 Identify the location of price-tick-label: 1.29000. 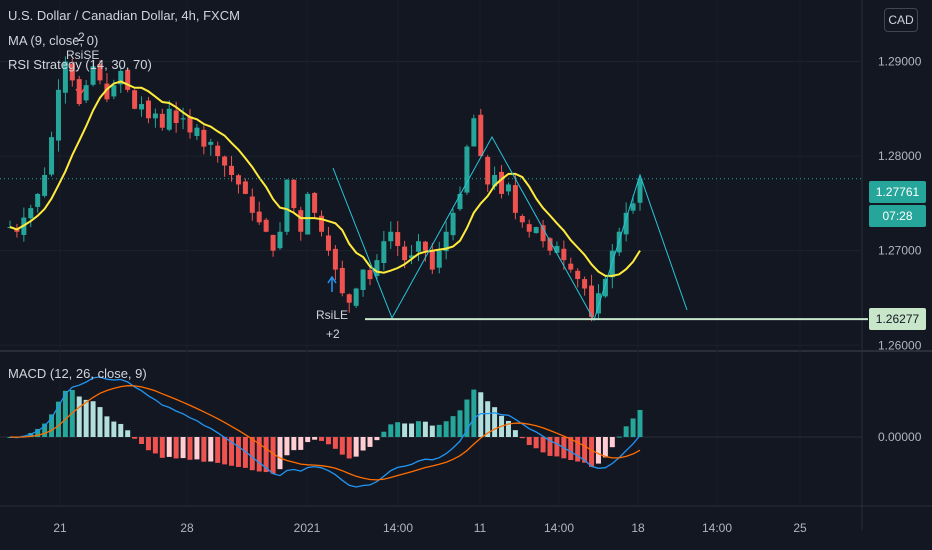
(900, 61).